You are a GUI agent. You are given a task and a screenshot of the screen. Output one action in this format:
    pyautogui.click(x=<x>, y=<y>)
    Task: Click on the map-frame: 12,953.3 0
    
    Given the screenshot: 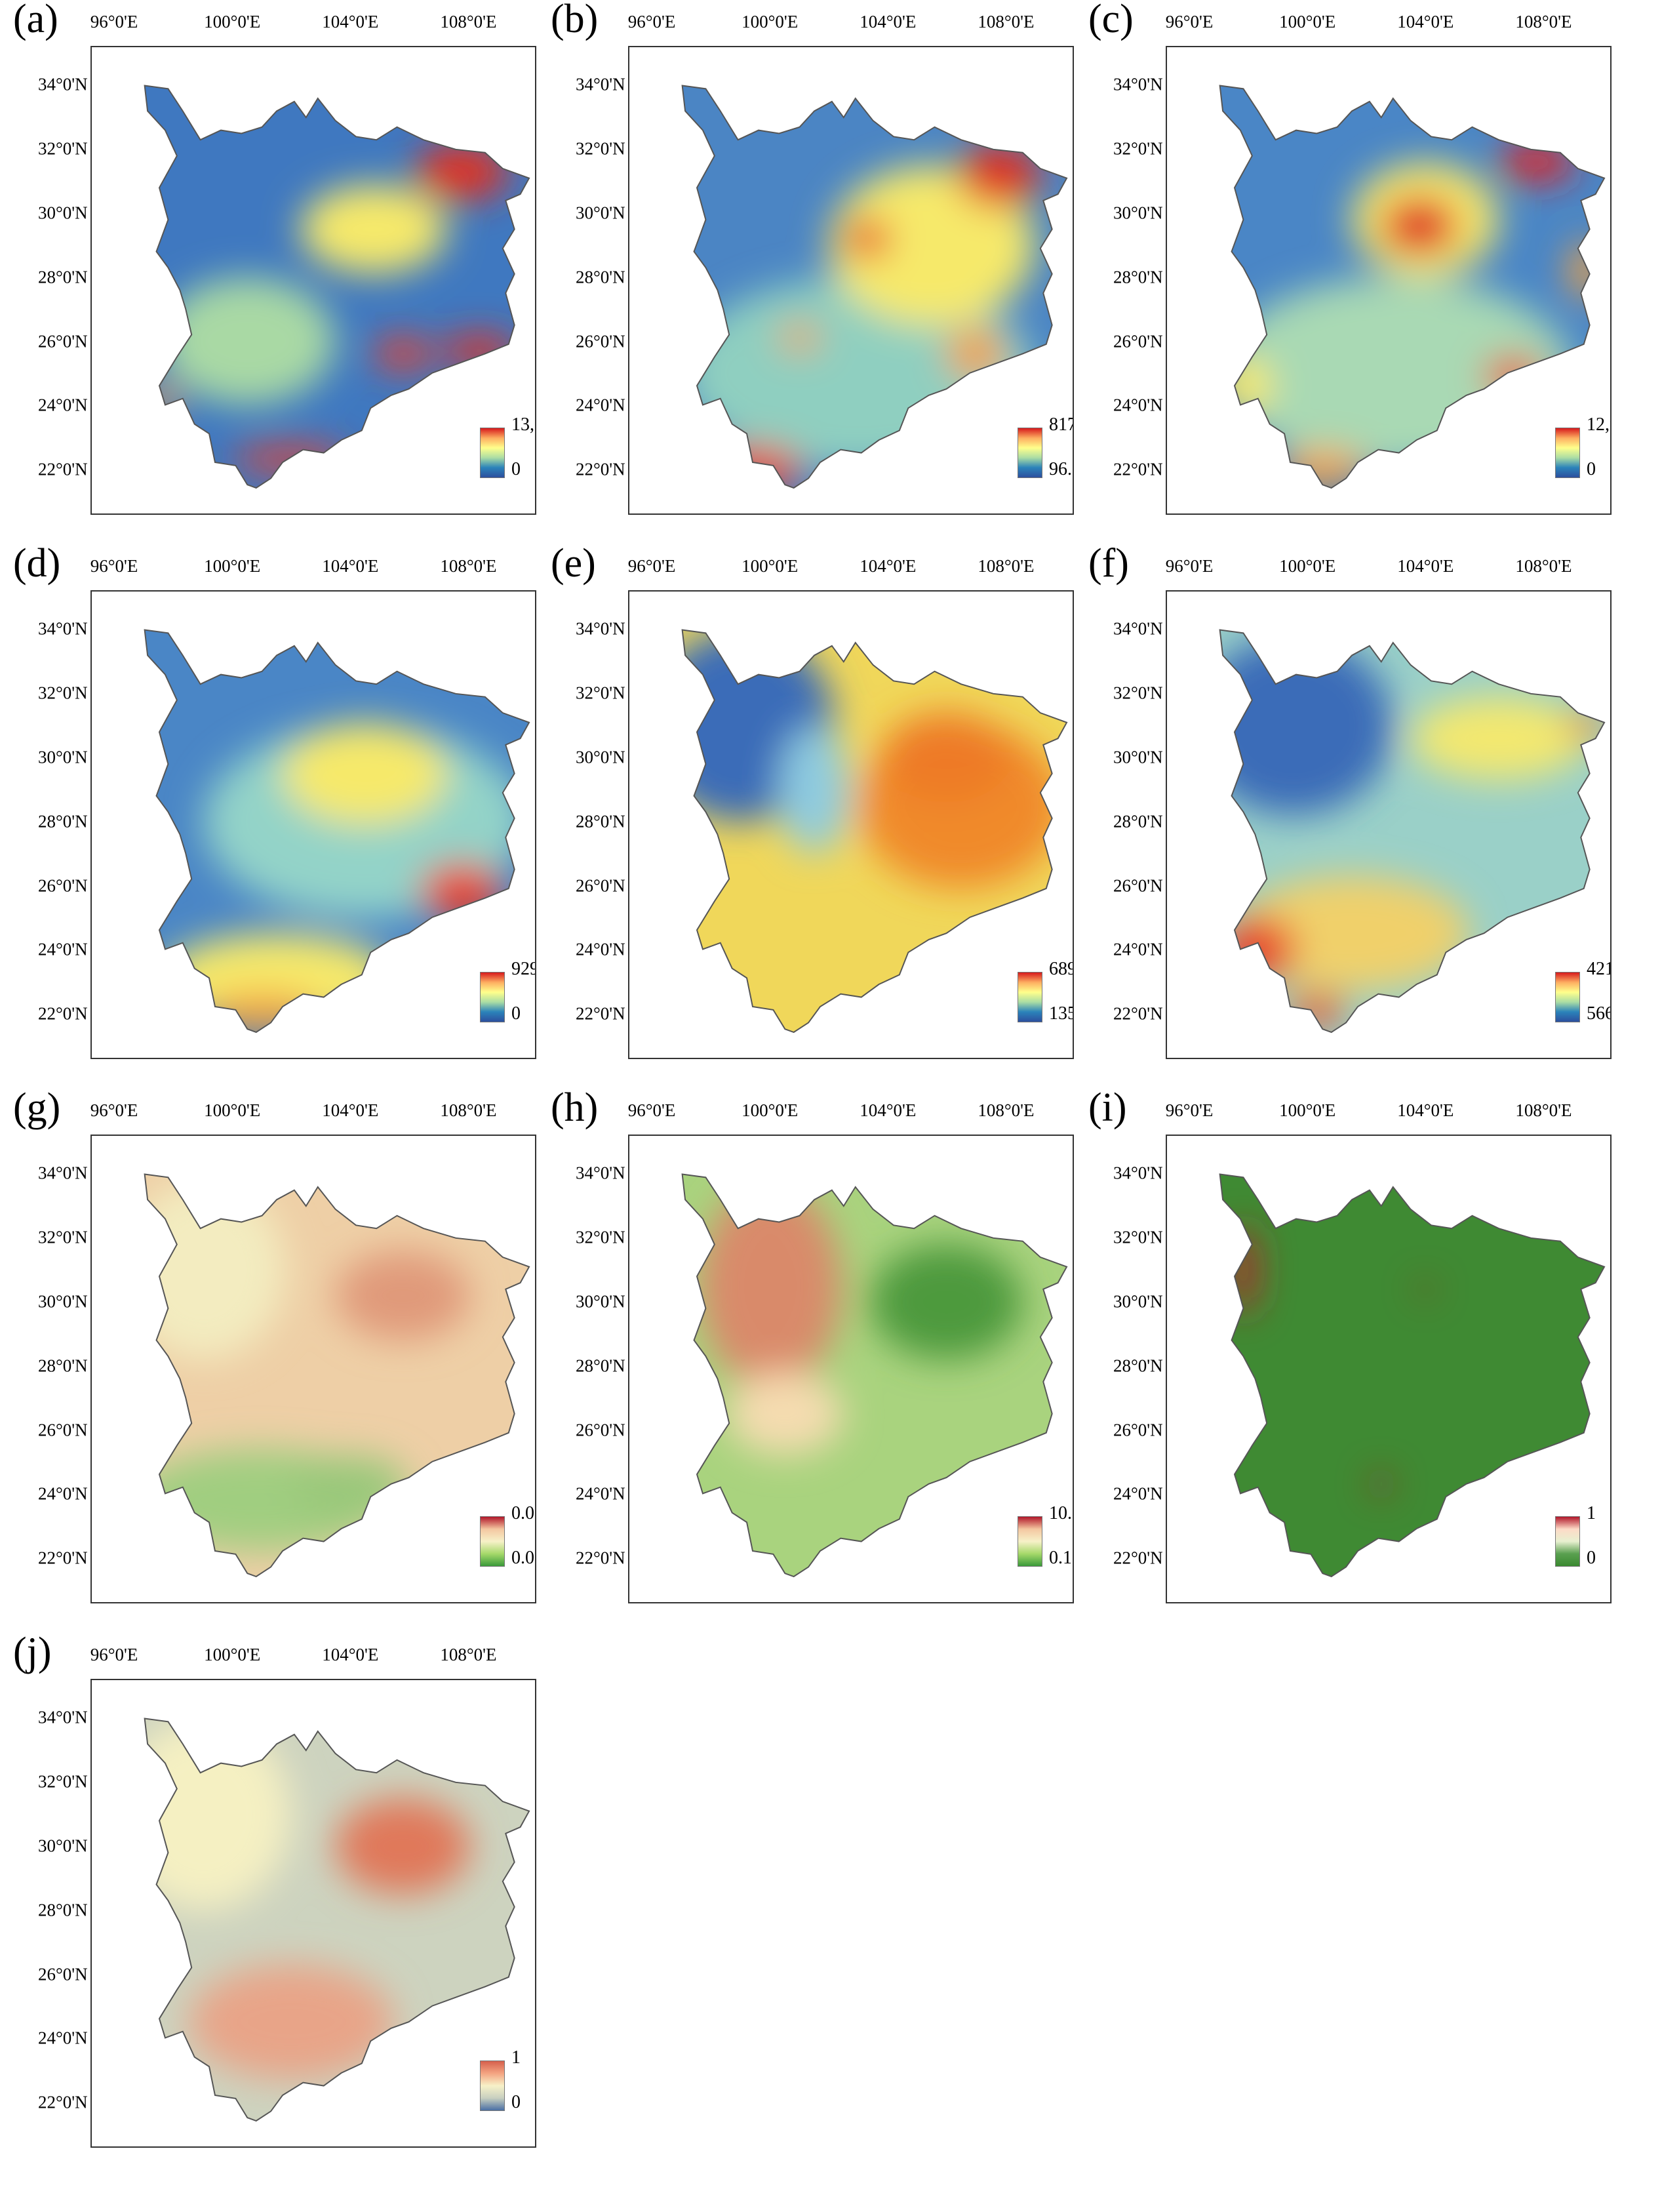 What is the action you would take?
    pyautogui.click(x=1389, y=281)
    